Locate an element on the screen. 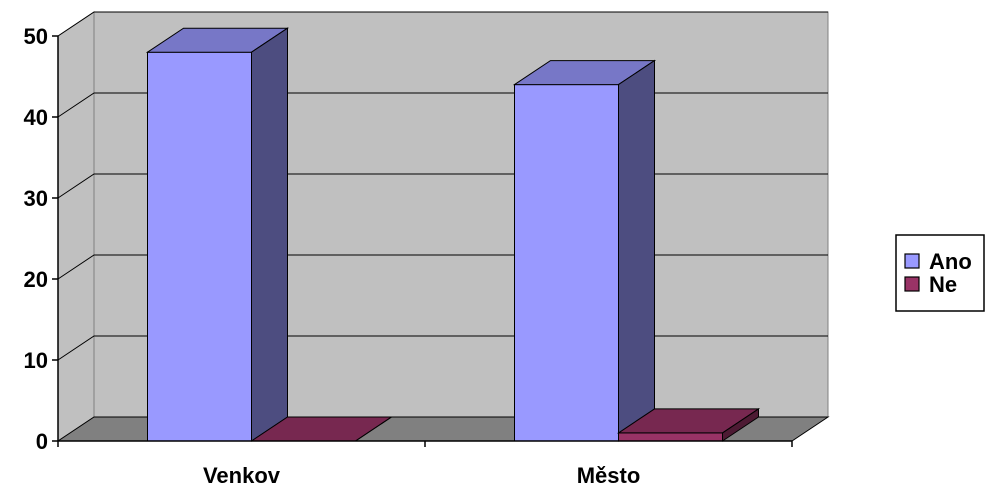 The height and width of the screenshot is (490, 986). side-wall is located at coordinates (76, 226).